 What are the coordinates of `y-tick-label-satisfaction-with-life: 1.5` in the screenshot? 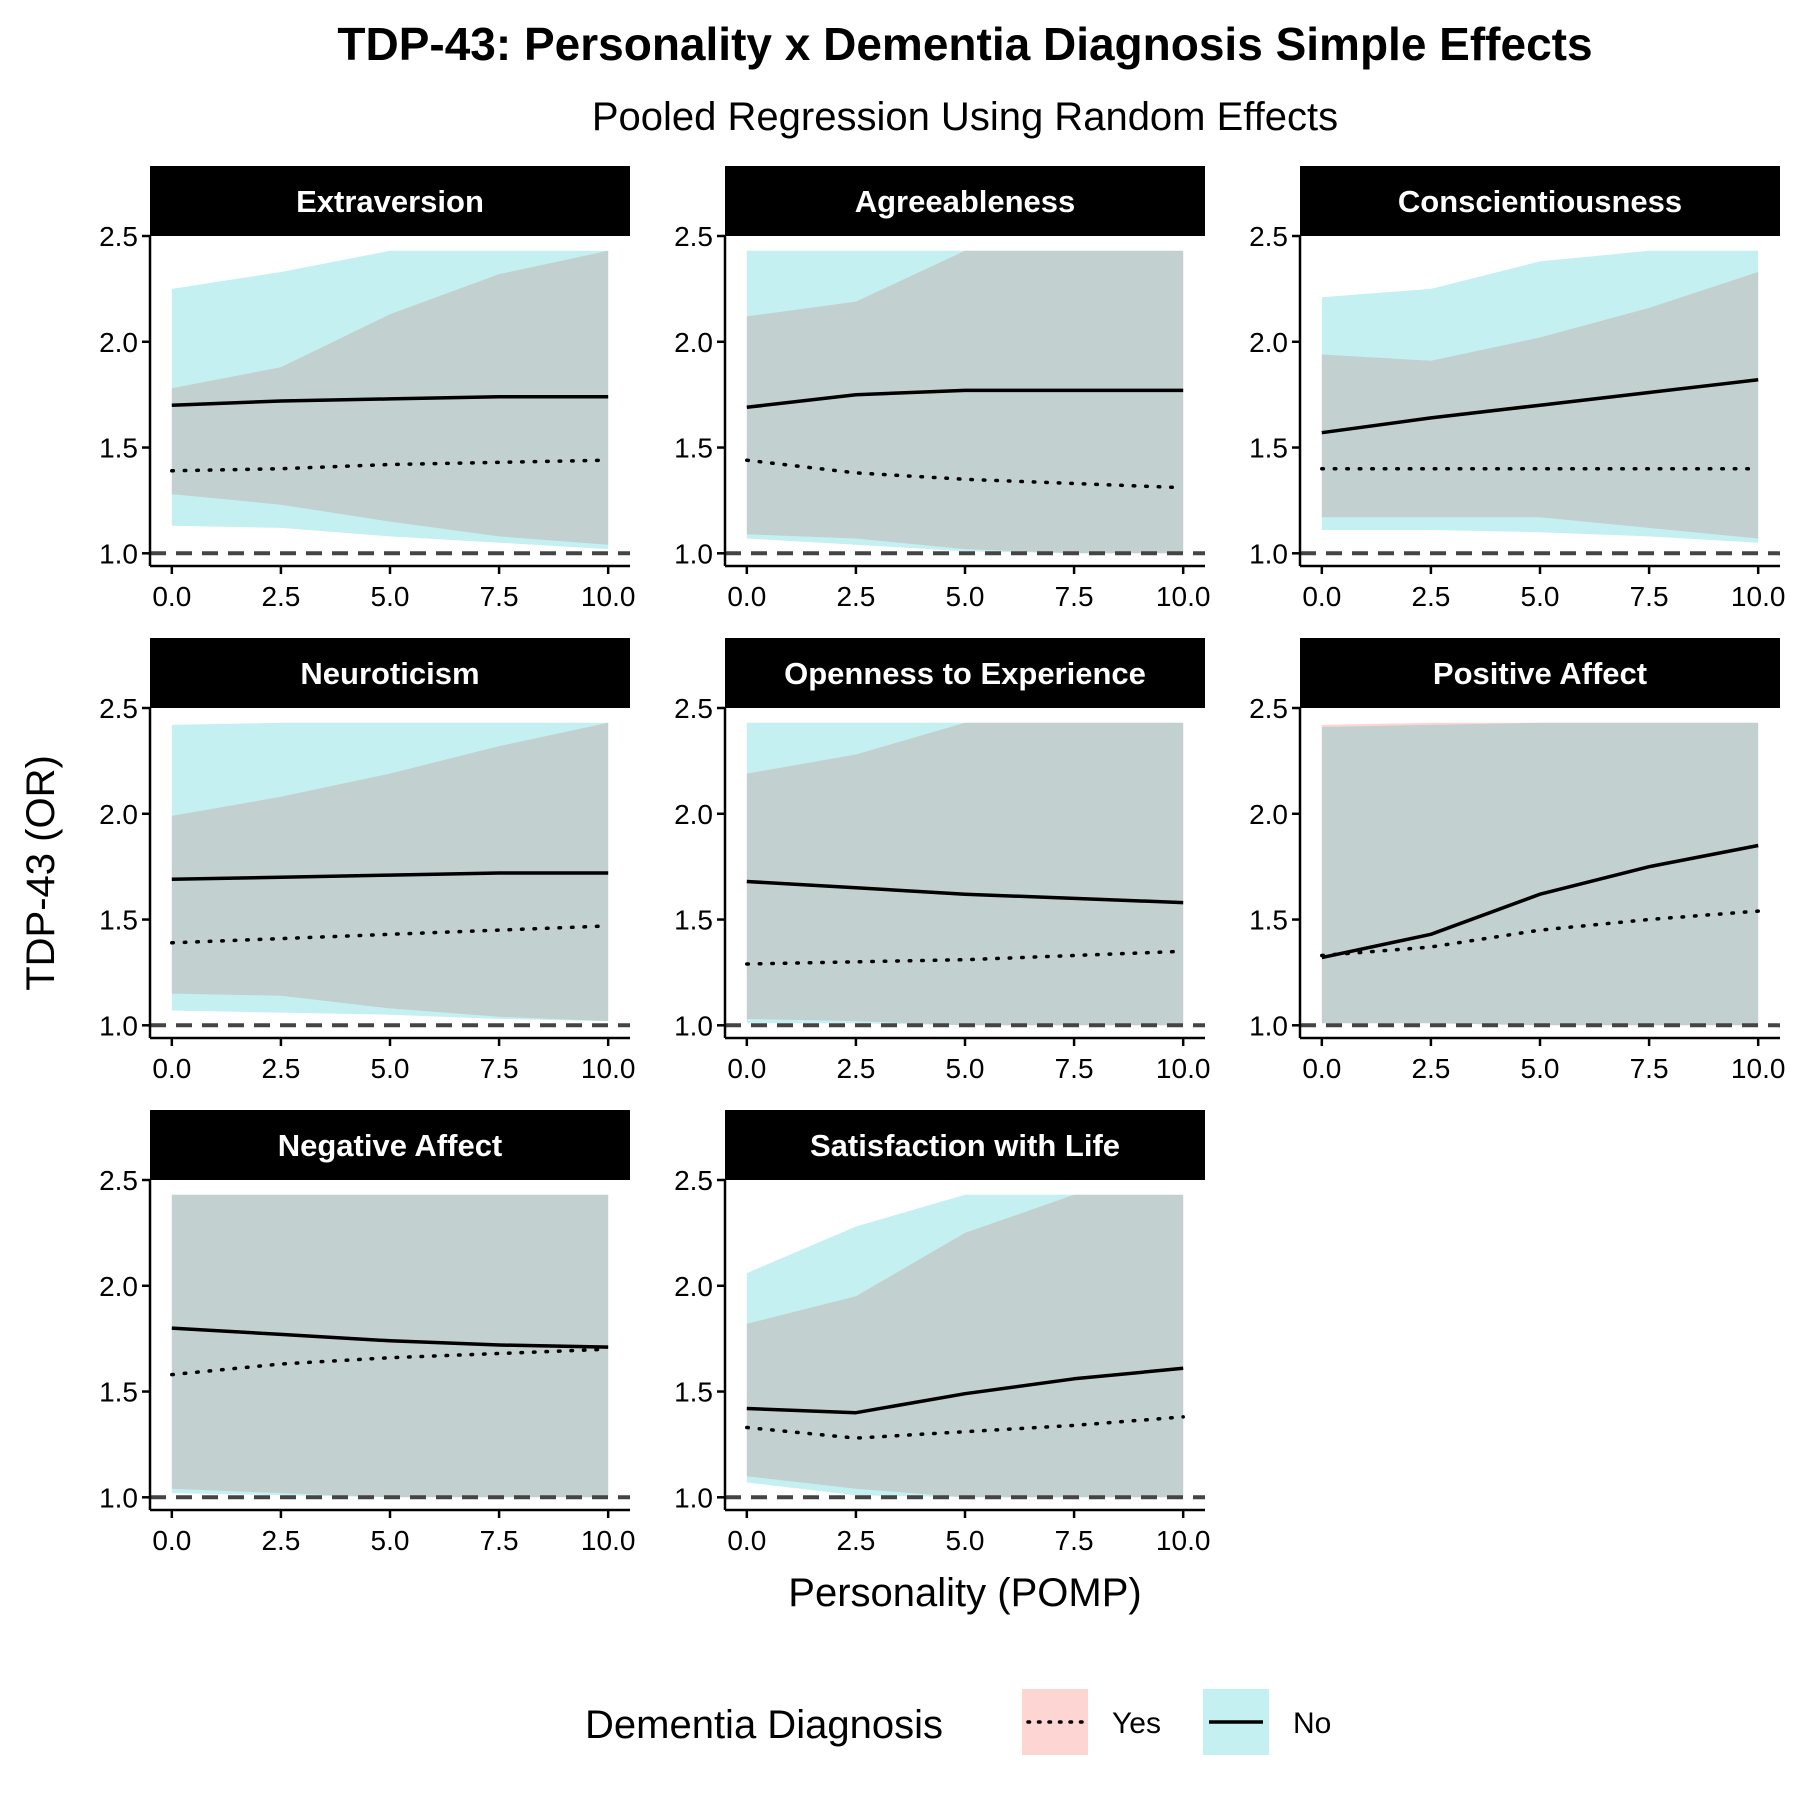 It's located at (693, 1392).